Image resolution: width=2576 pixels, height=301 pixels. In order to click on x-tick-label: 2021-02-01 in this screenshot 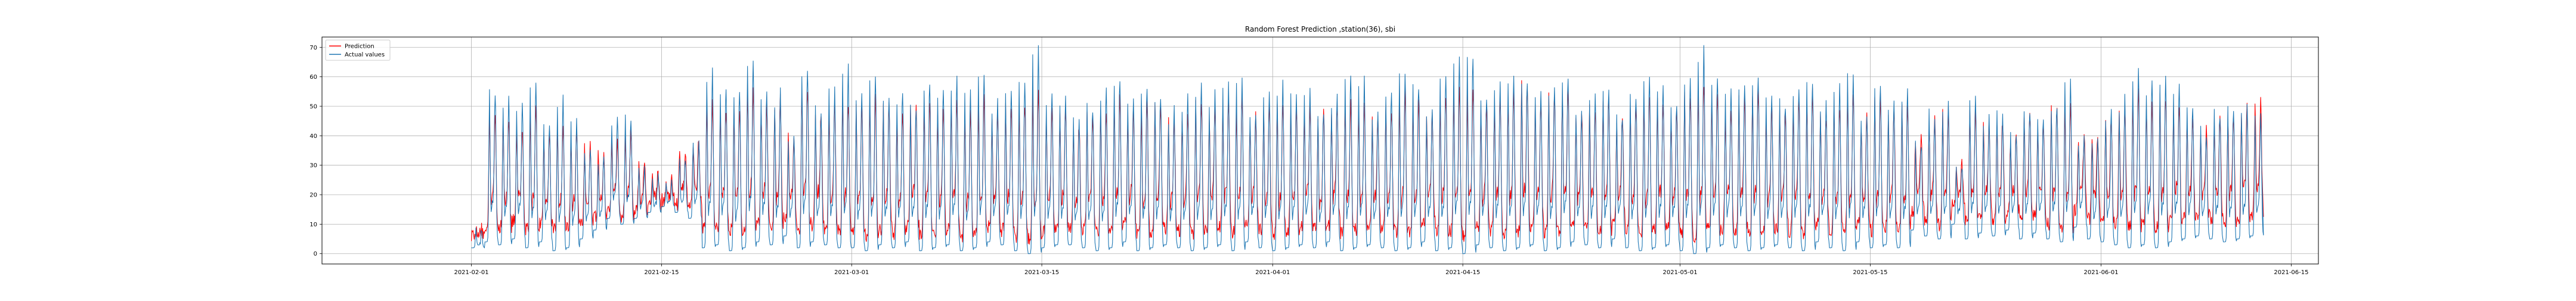, I will do `click(471, 272)`.